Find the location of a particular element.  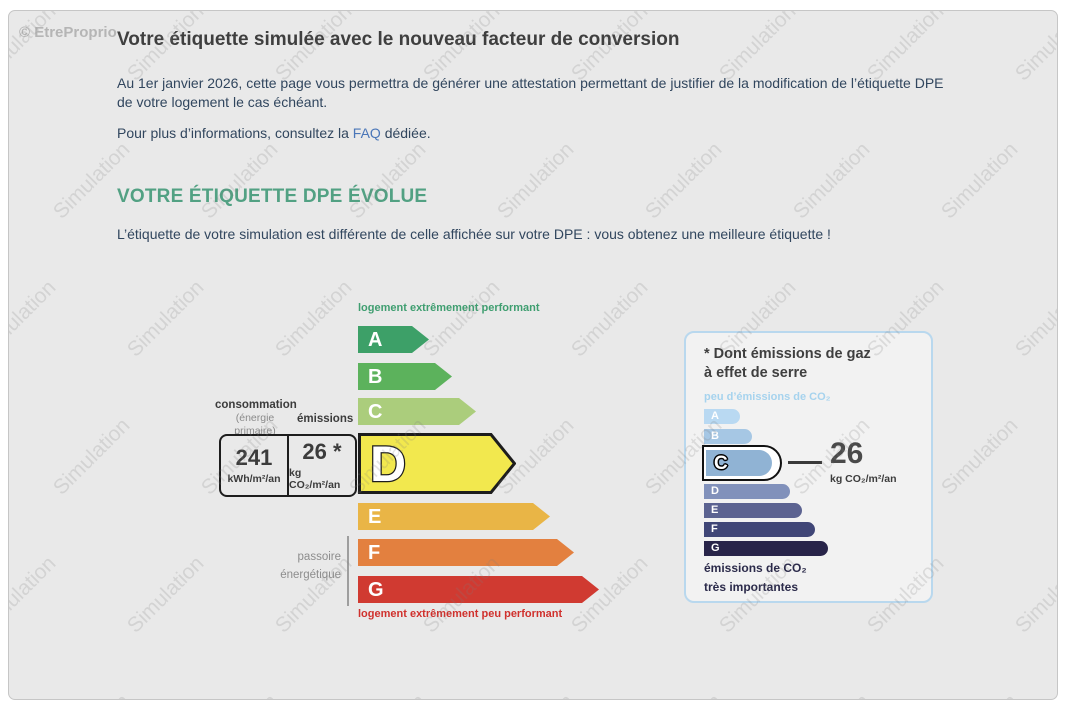

ges-title-line1: * Dont émissions de gaz is located at coordinates (787, 354).